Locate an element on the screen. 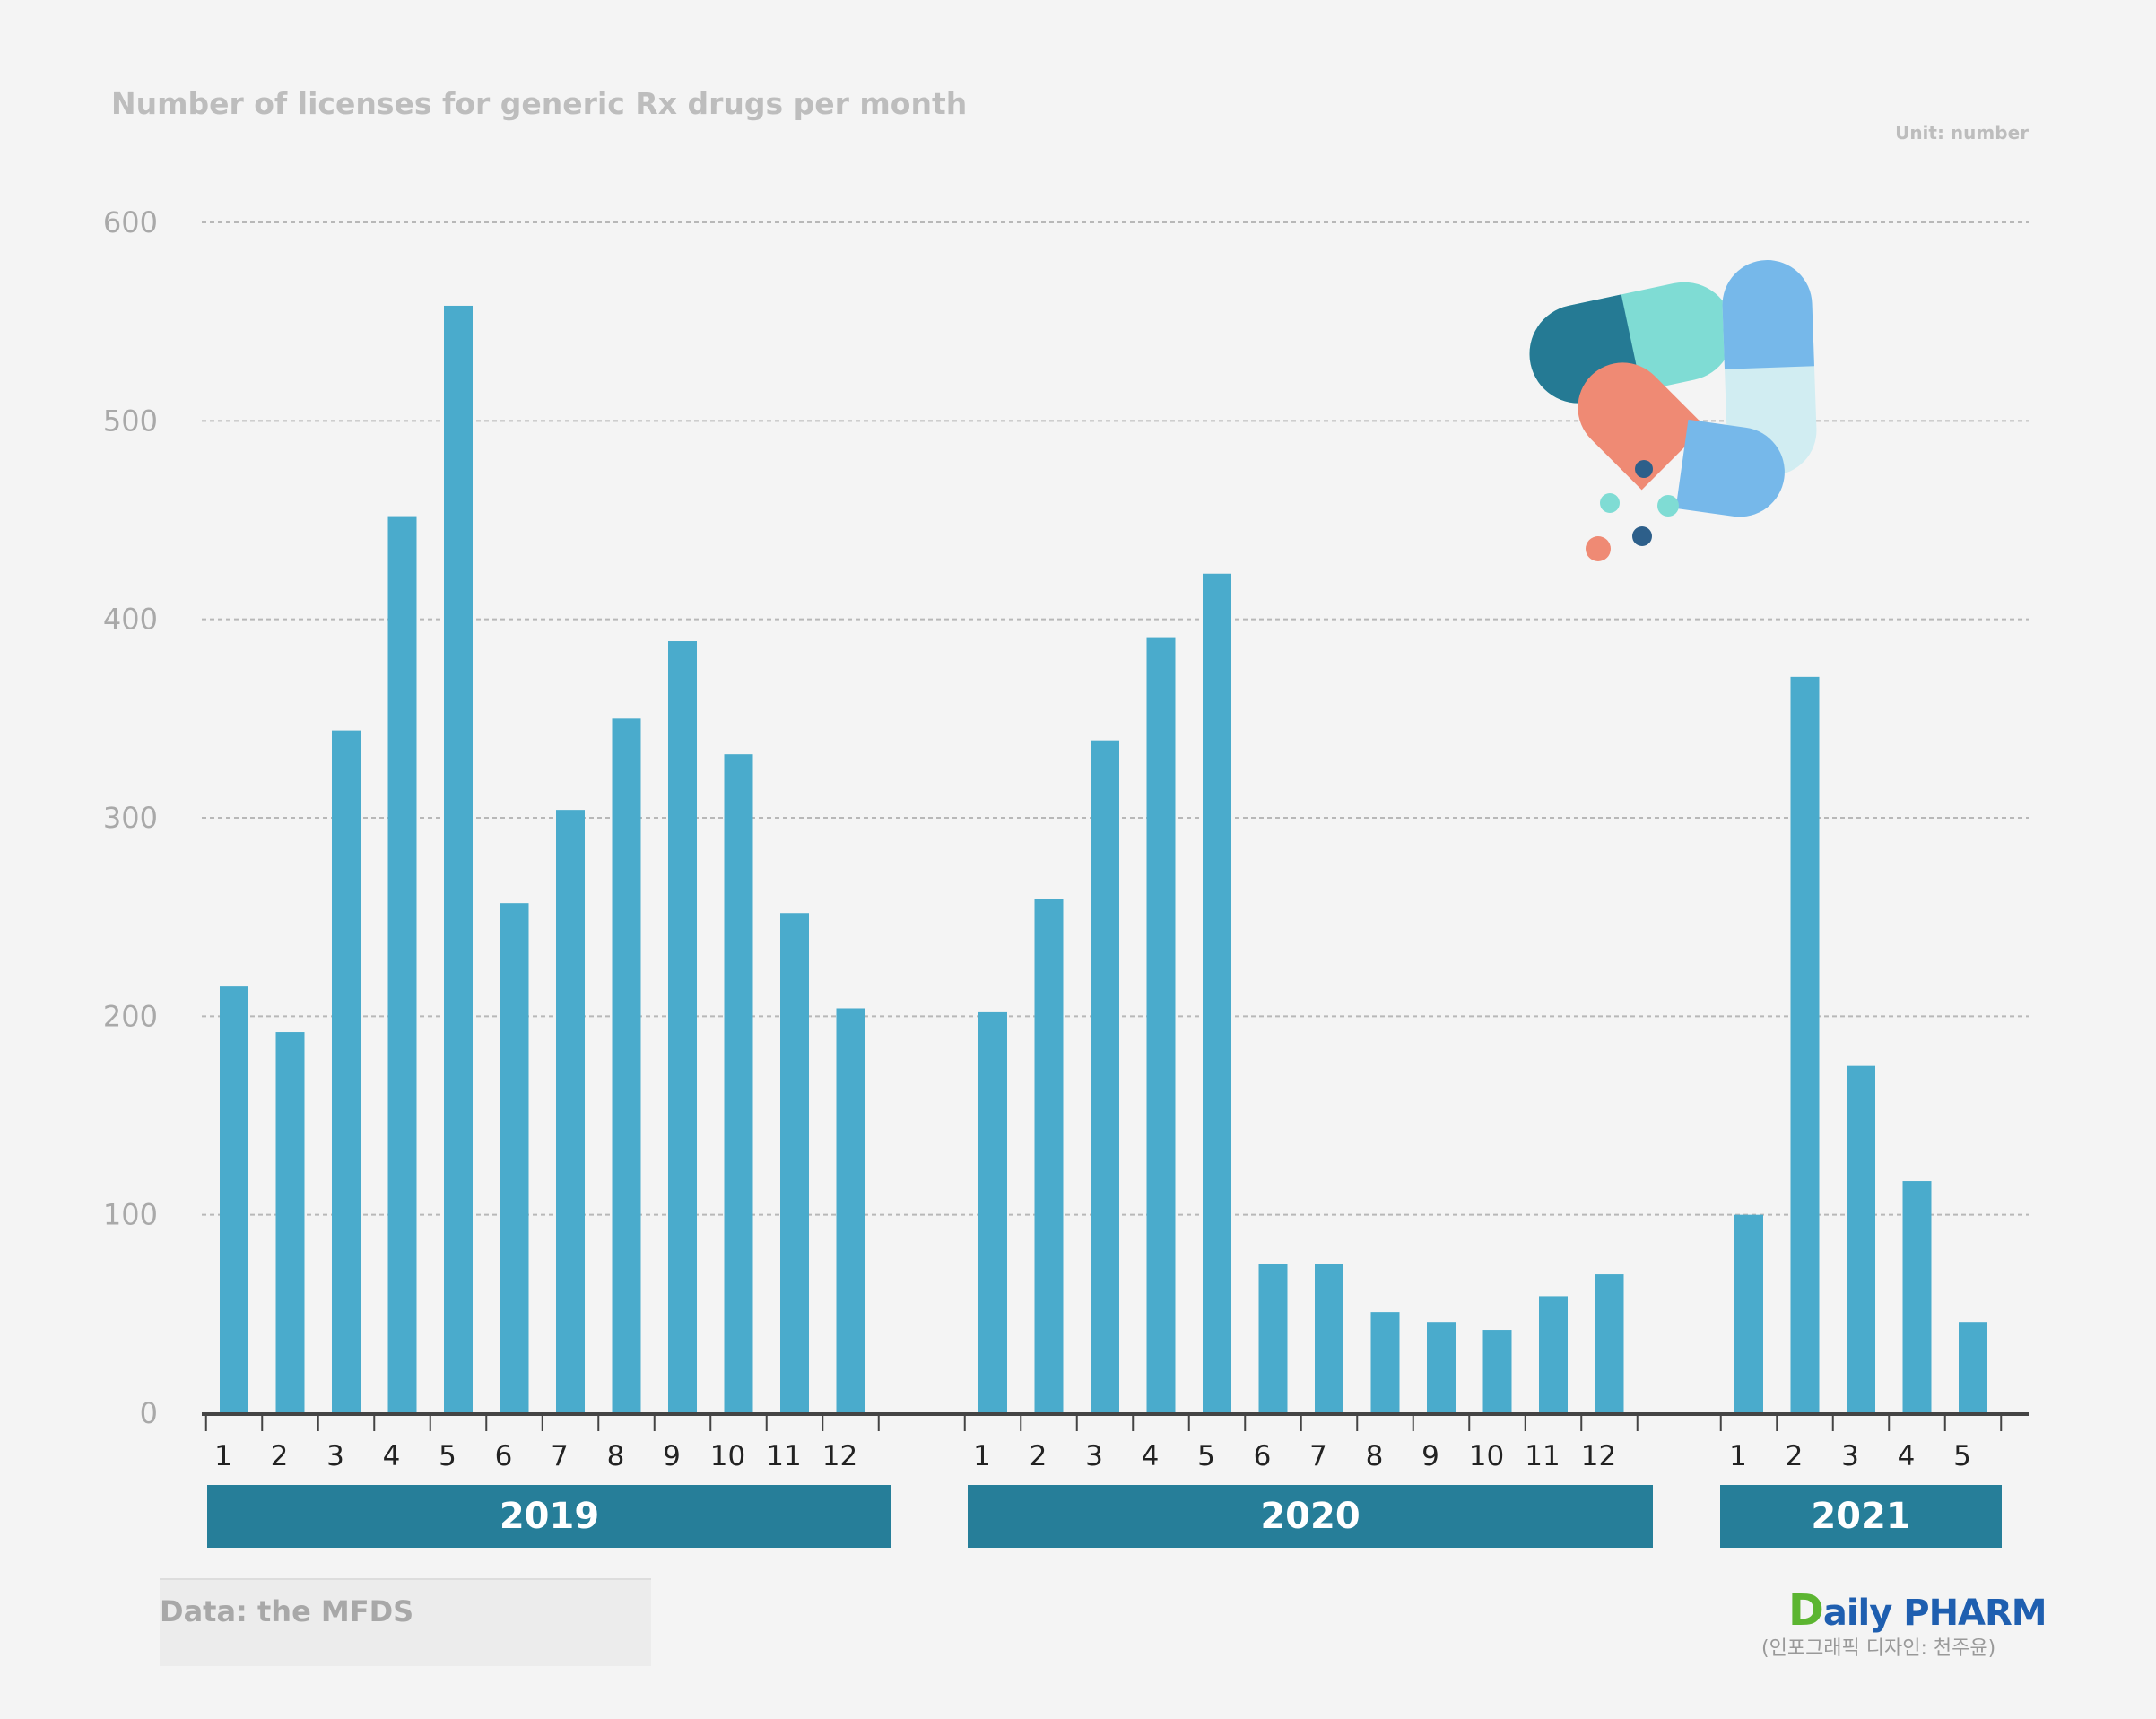  year-band-2020 is located at coordinates (1310, 1516).